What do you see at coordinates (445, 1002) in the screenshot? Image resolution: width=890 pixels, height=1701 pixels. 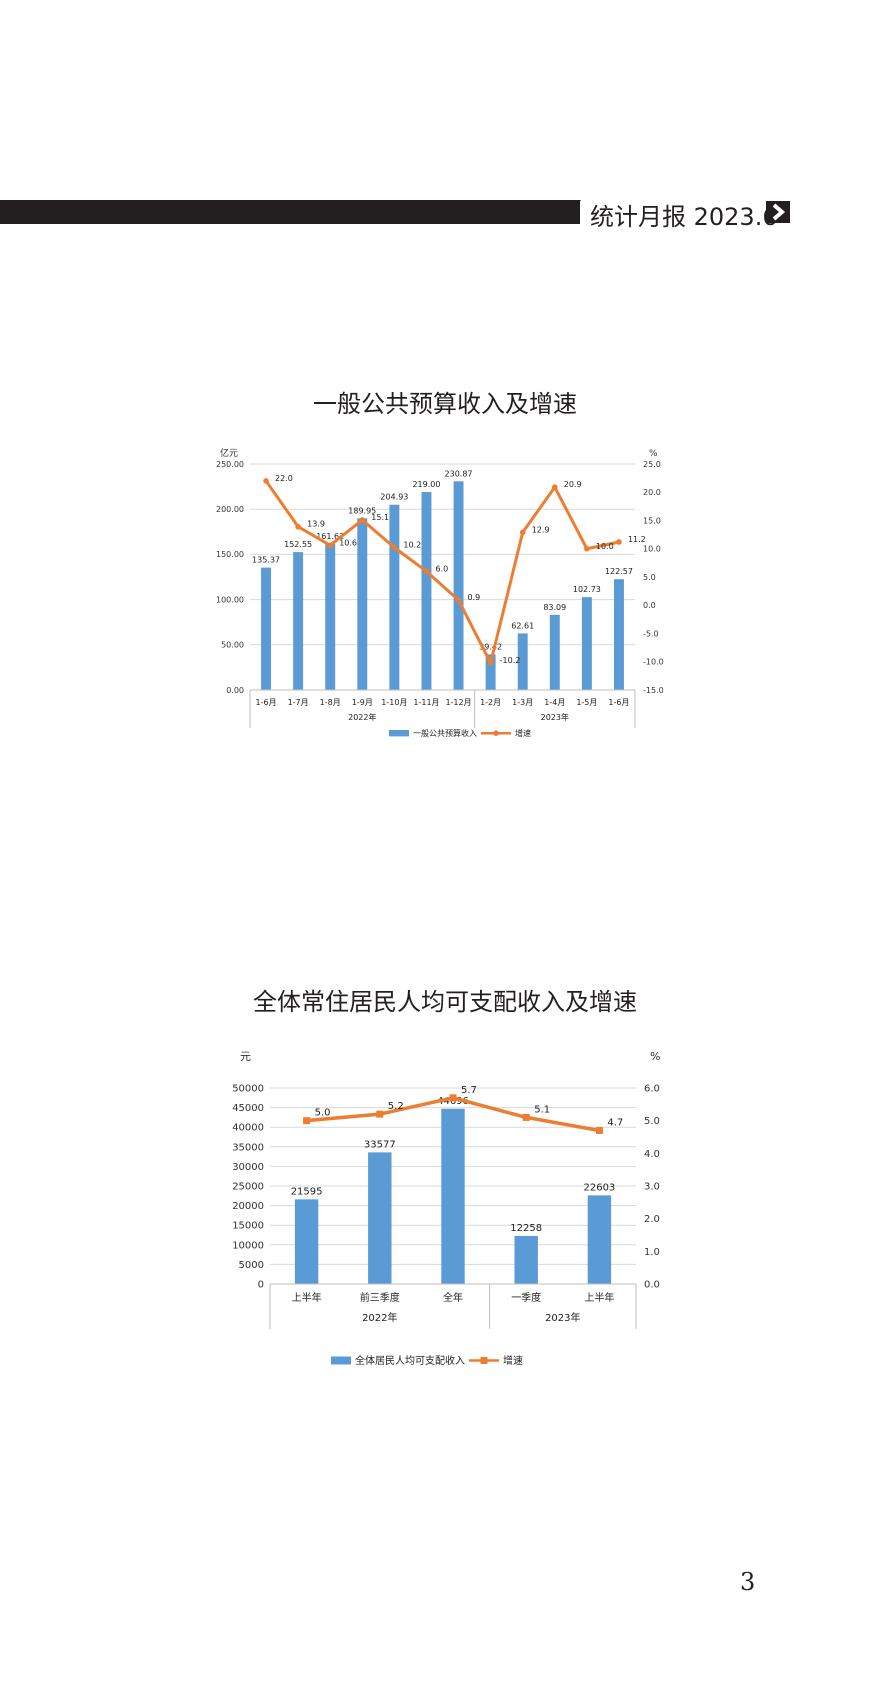 I see `chart-title: 全体常住居民人均可支配收入及增速` at bounding box center [445, 1002].